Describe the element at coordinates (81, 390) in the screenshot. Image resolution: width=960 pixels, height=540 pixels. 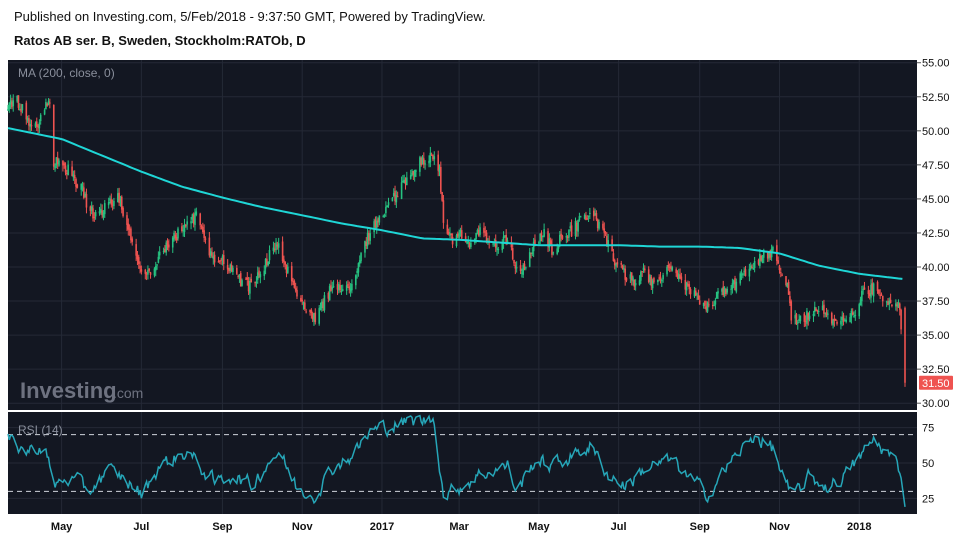
I see `investing-logo: Investing .com` at that location.